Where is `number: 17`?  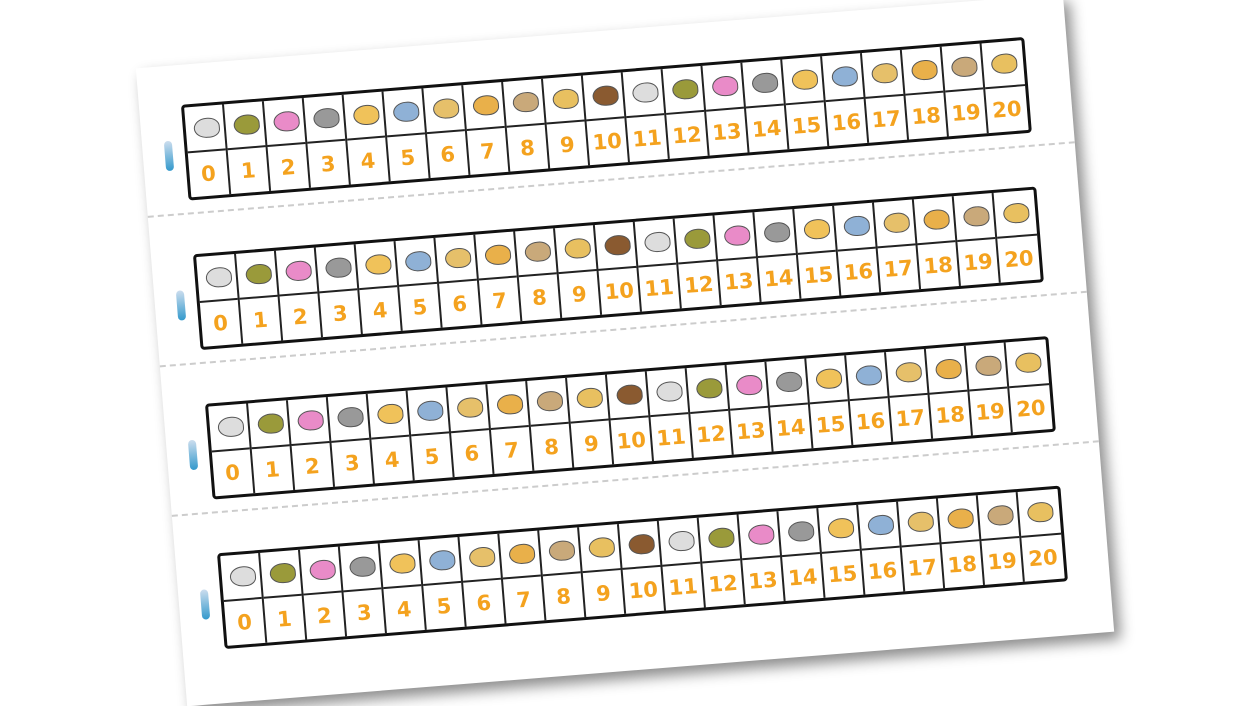 number: 17 is located at coordinates (886, 119).